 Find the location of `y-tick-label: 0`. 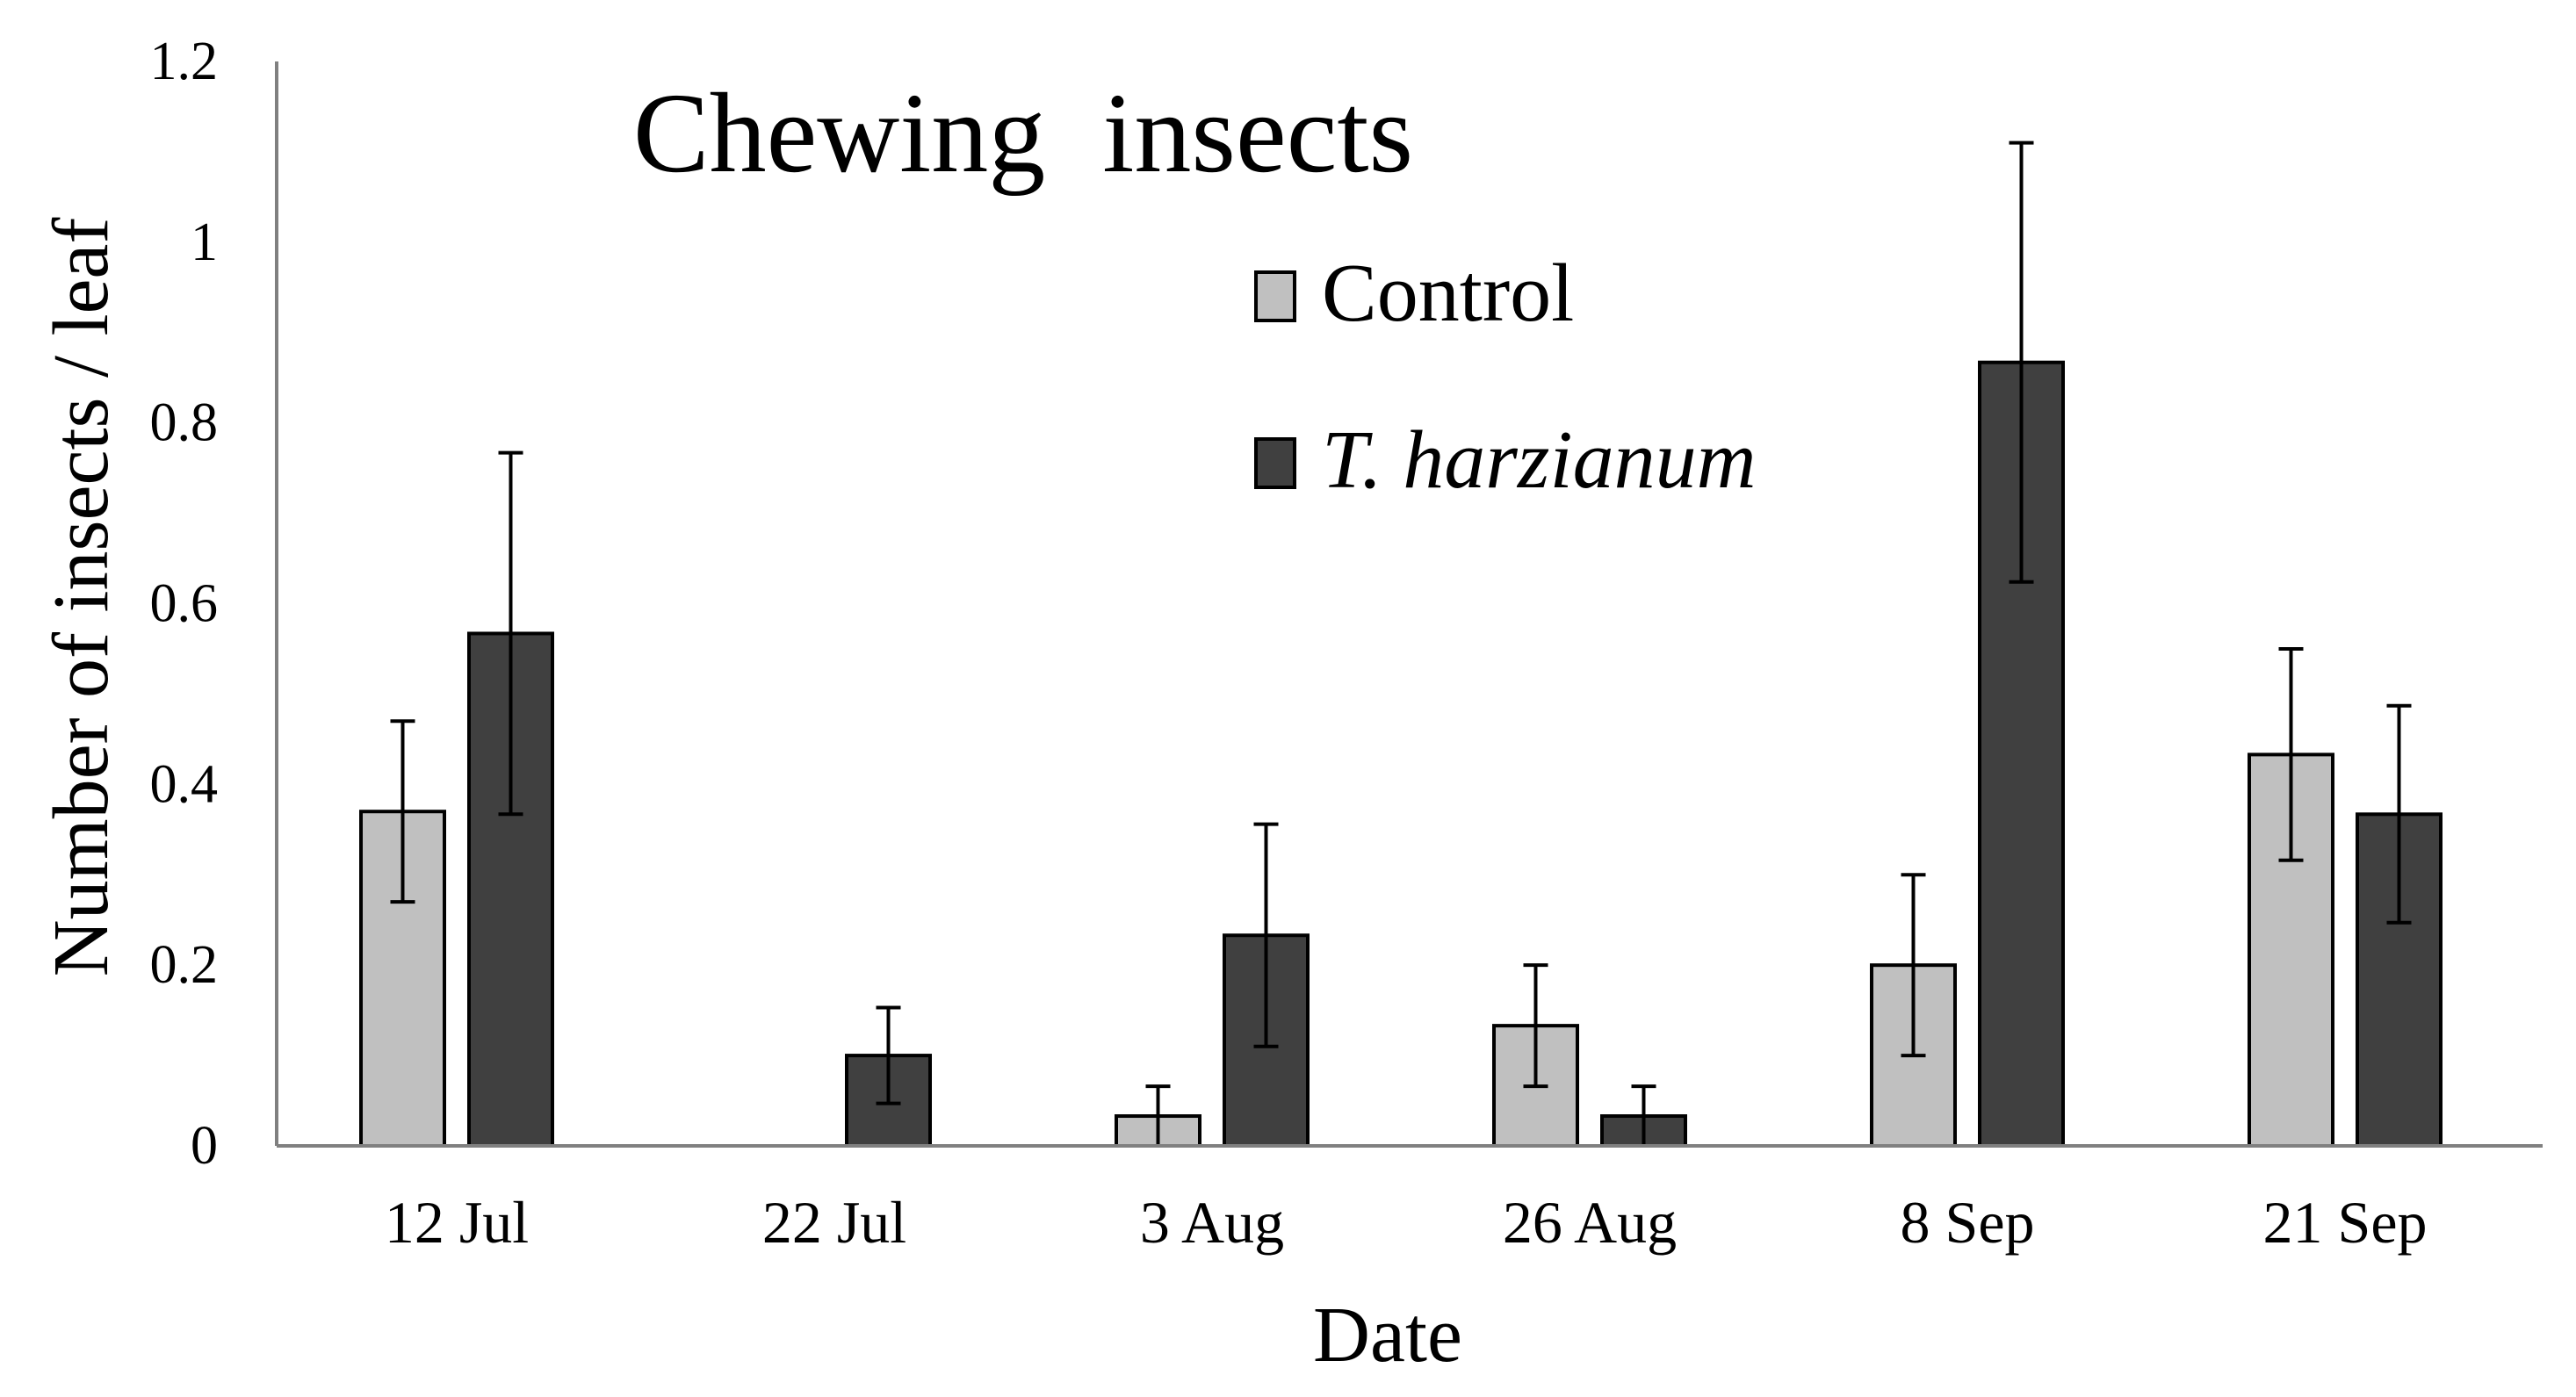

y-tick-label: 0 is located at coordinates (204, 1146).